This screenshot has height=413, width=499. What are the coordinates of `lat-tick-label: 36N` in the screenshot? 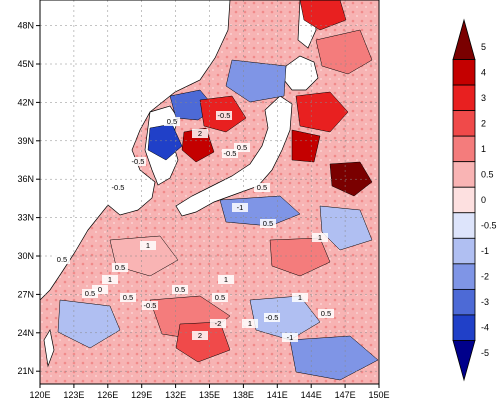 It's located at (25, 179).